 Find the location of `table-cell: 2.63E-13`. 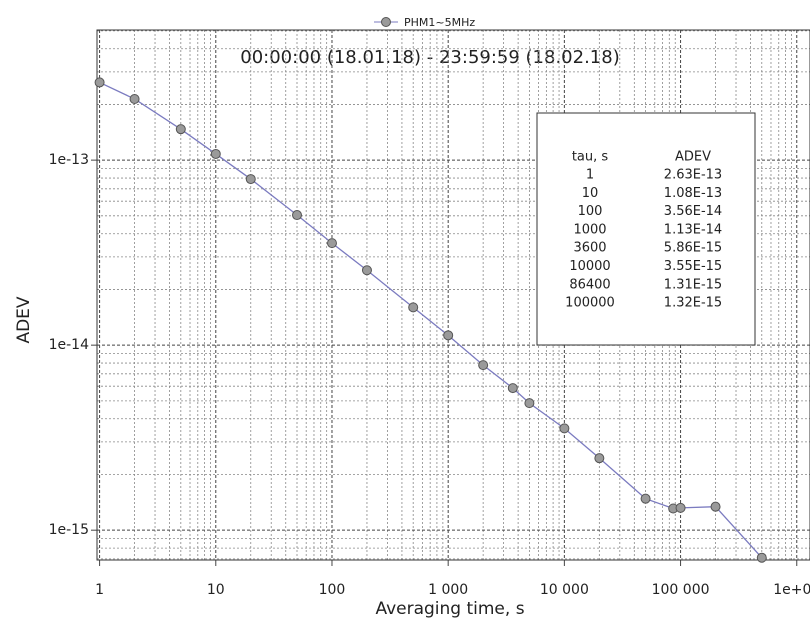

table-cell: 2.63E-13 is located at coordinates (693, 175).